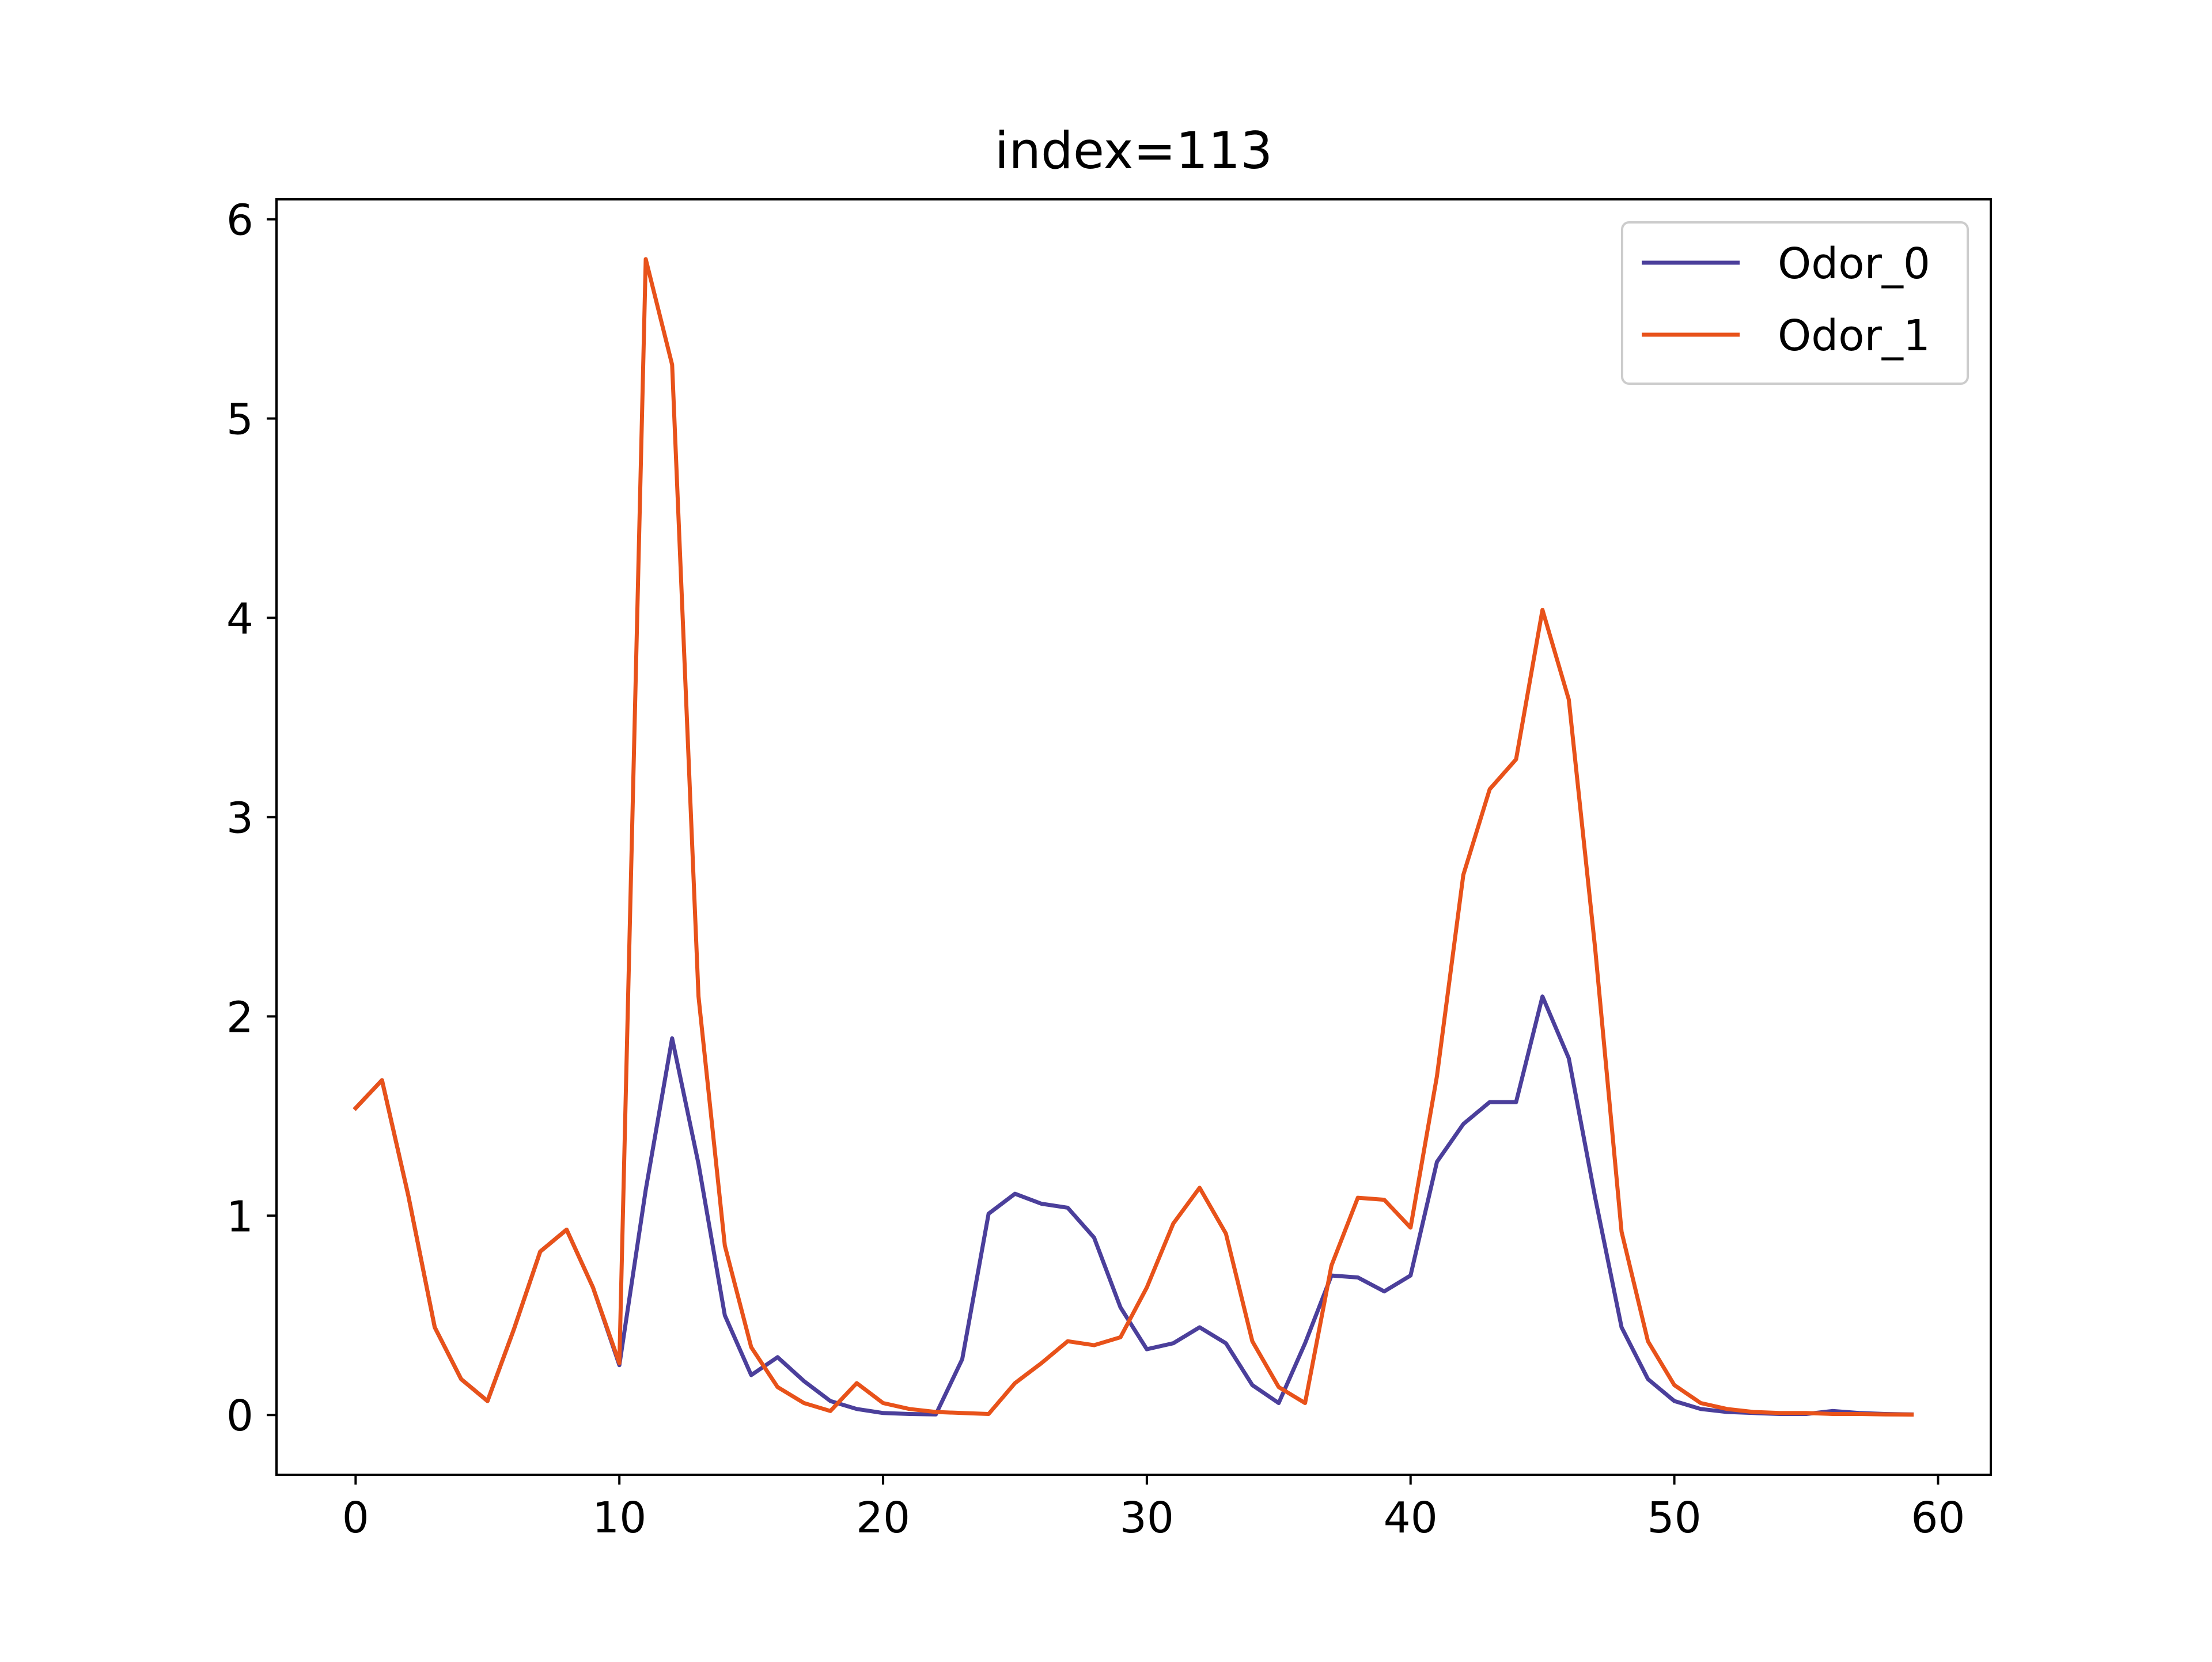  I want to click on x-tick-label: 30, so click(1147, 1518).